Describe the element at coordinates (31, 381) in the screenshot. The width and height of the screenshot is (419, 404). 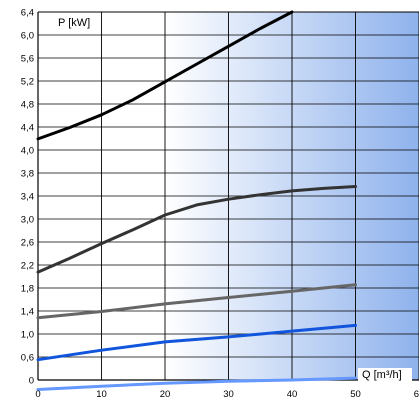
I see `y-tick-label: 0` at that location.